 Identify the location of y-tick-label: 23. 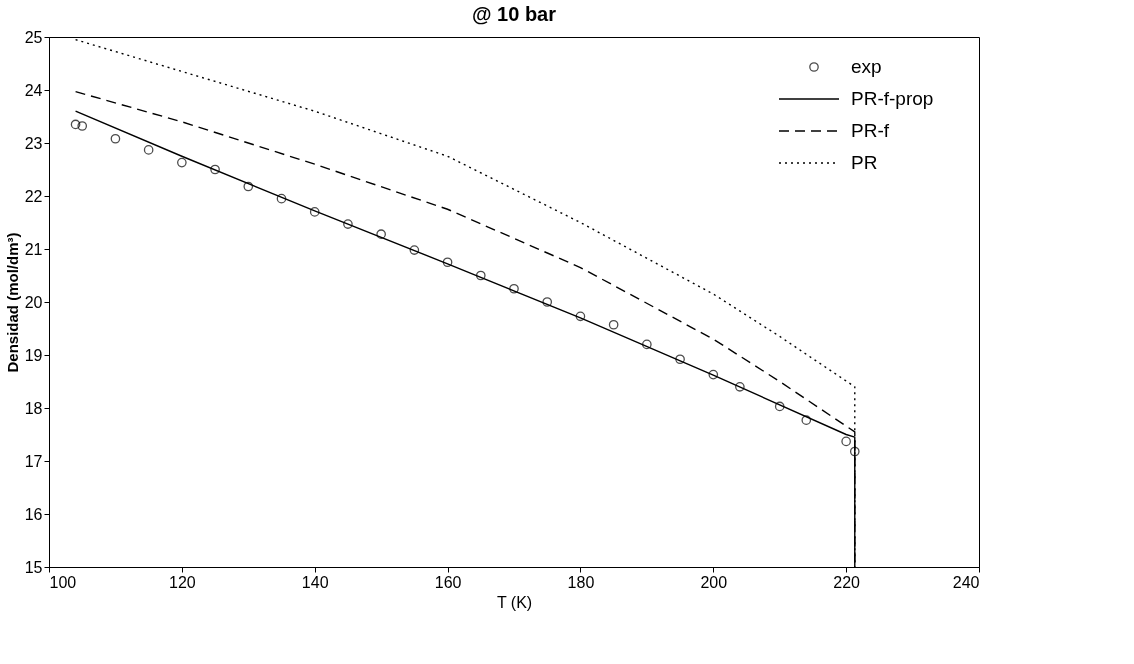
(33, 143).